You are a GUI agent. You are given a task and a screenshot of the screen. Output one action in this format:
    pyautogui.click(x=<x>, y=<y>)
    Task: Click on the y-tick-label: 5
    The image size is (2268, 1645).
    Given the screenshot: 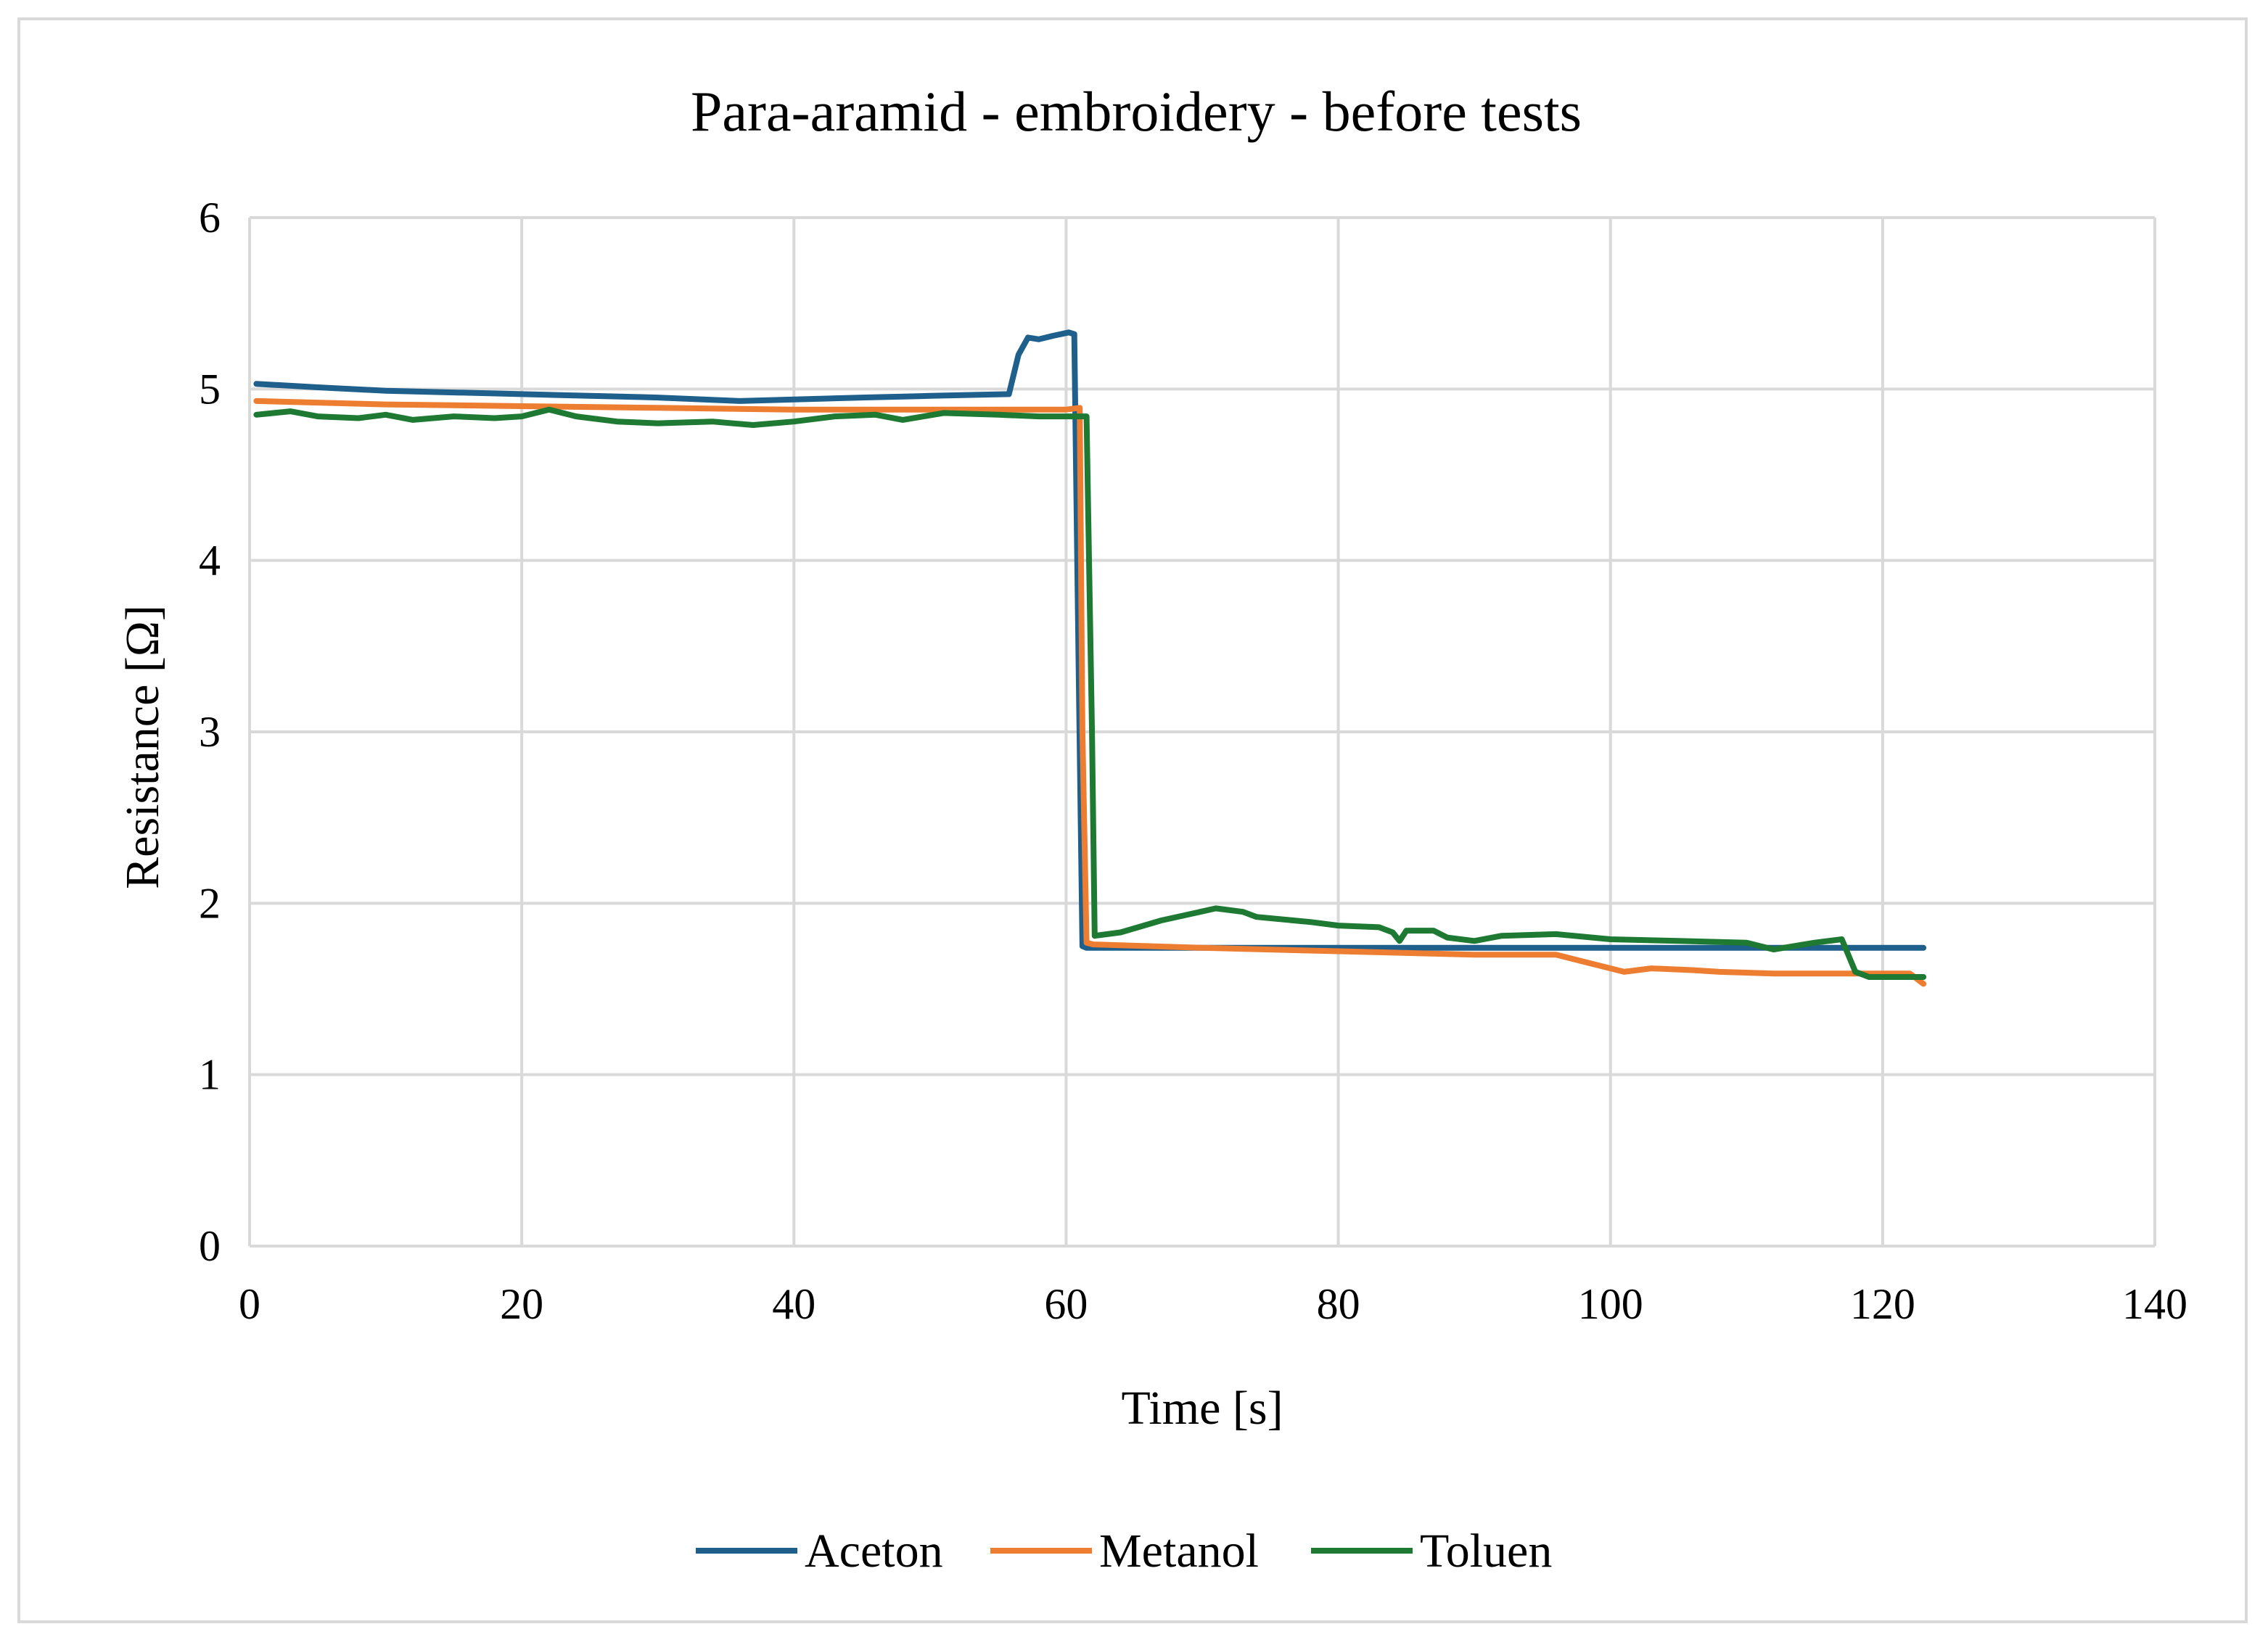 What is the action you would take?
    pyautogui.click(x=210, y=389)
    